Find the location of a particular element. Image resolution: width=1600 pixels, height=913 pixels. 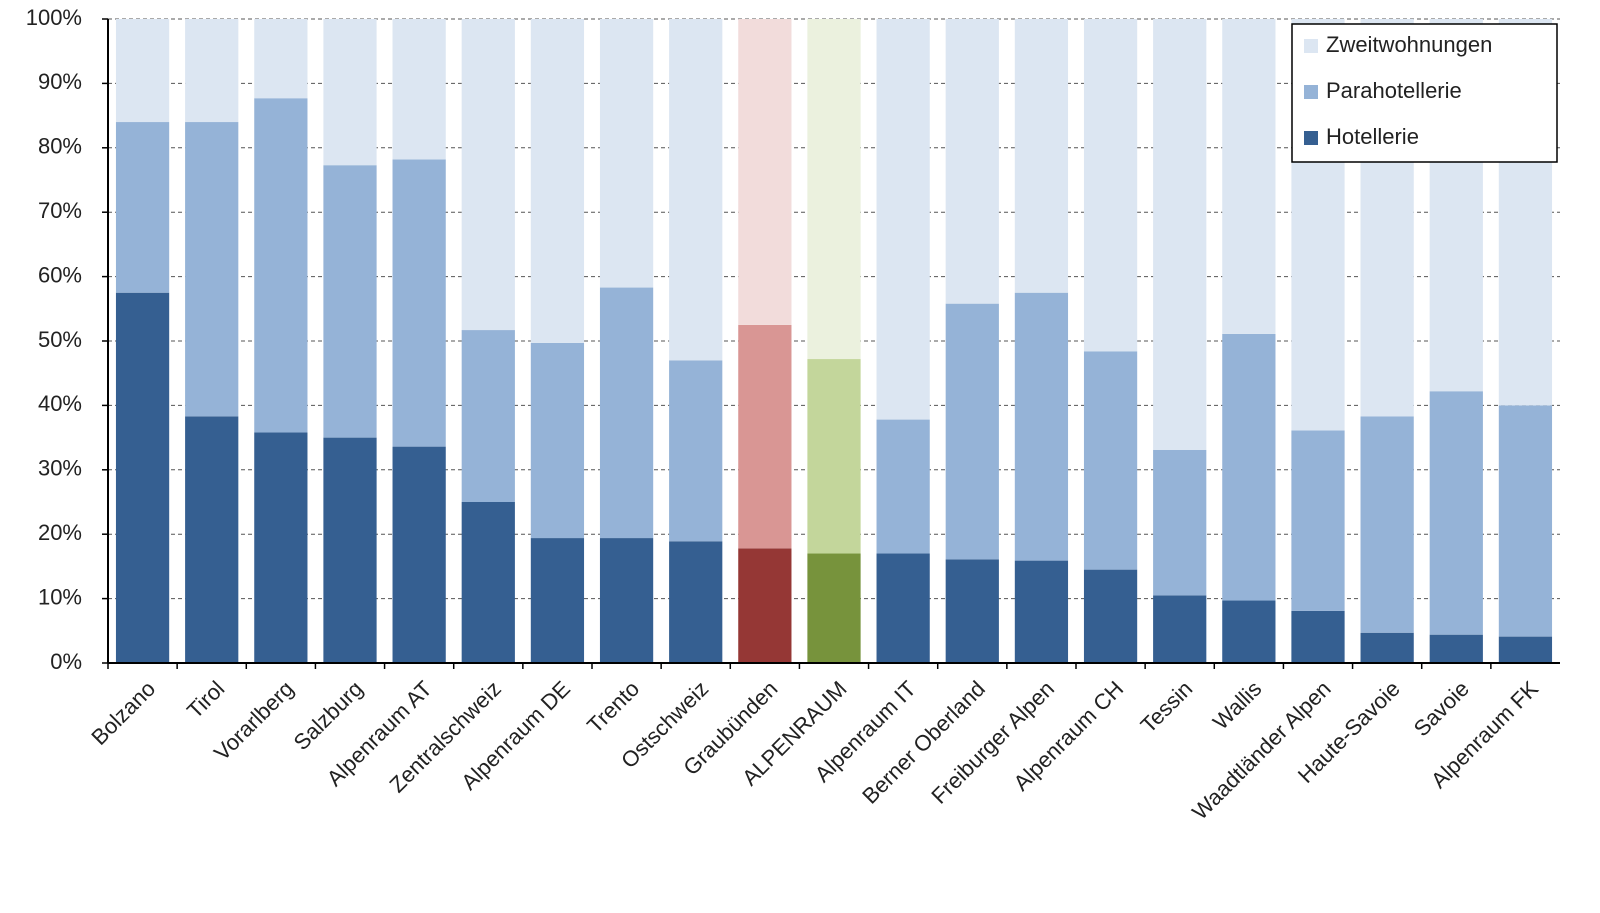

y-tick-label: 10% is located at coordinates (60, 596).